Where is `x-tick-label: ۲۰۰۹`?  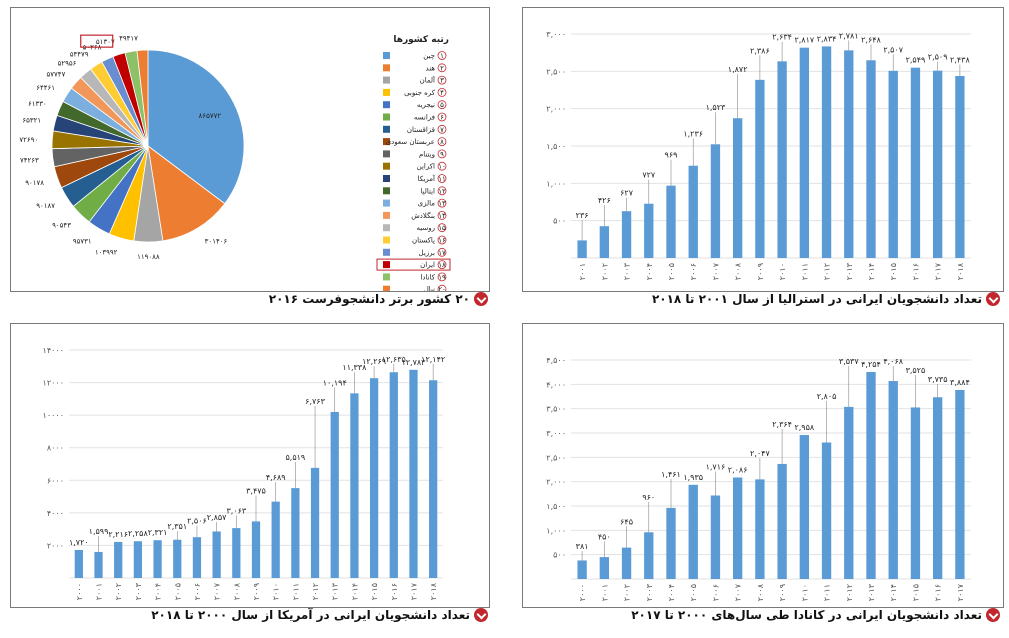
x-tick-label: ۲۰۰۹ is located at coordinates (760, 271).